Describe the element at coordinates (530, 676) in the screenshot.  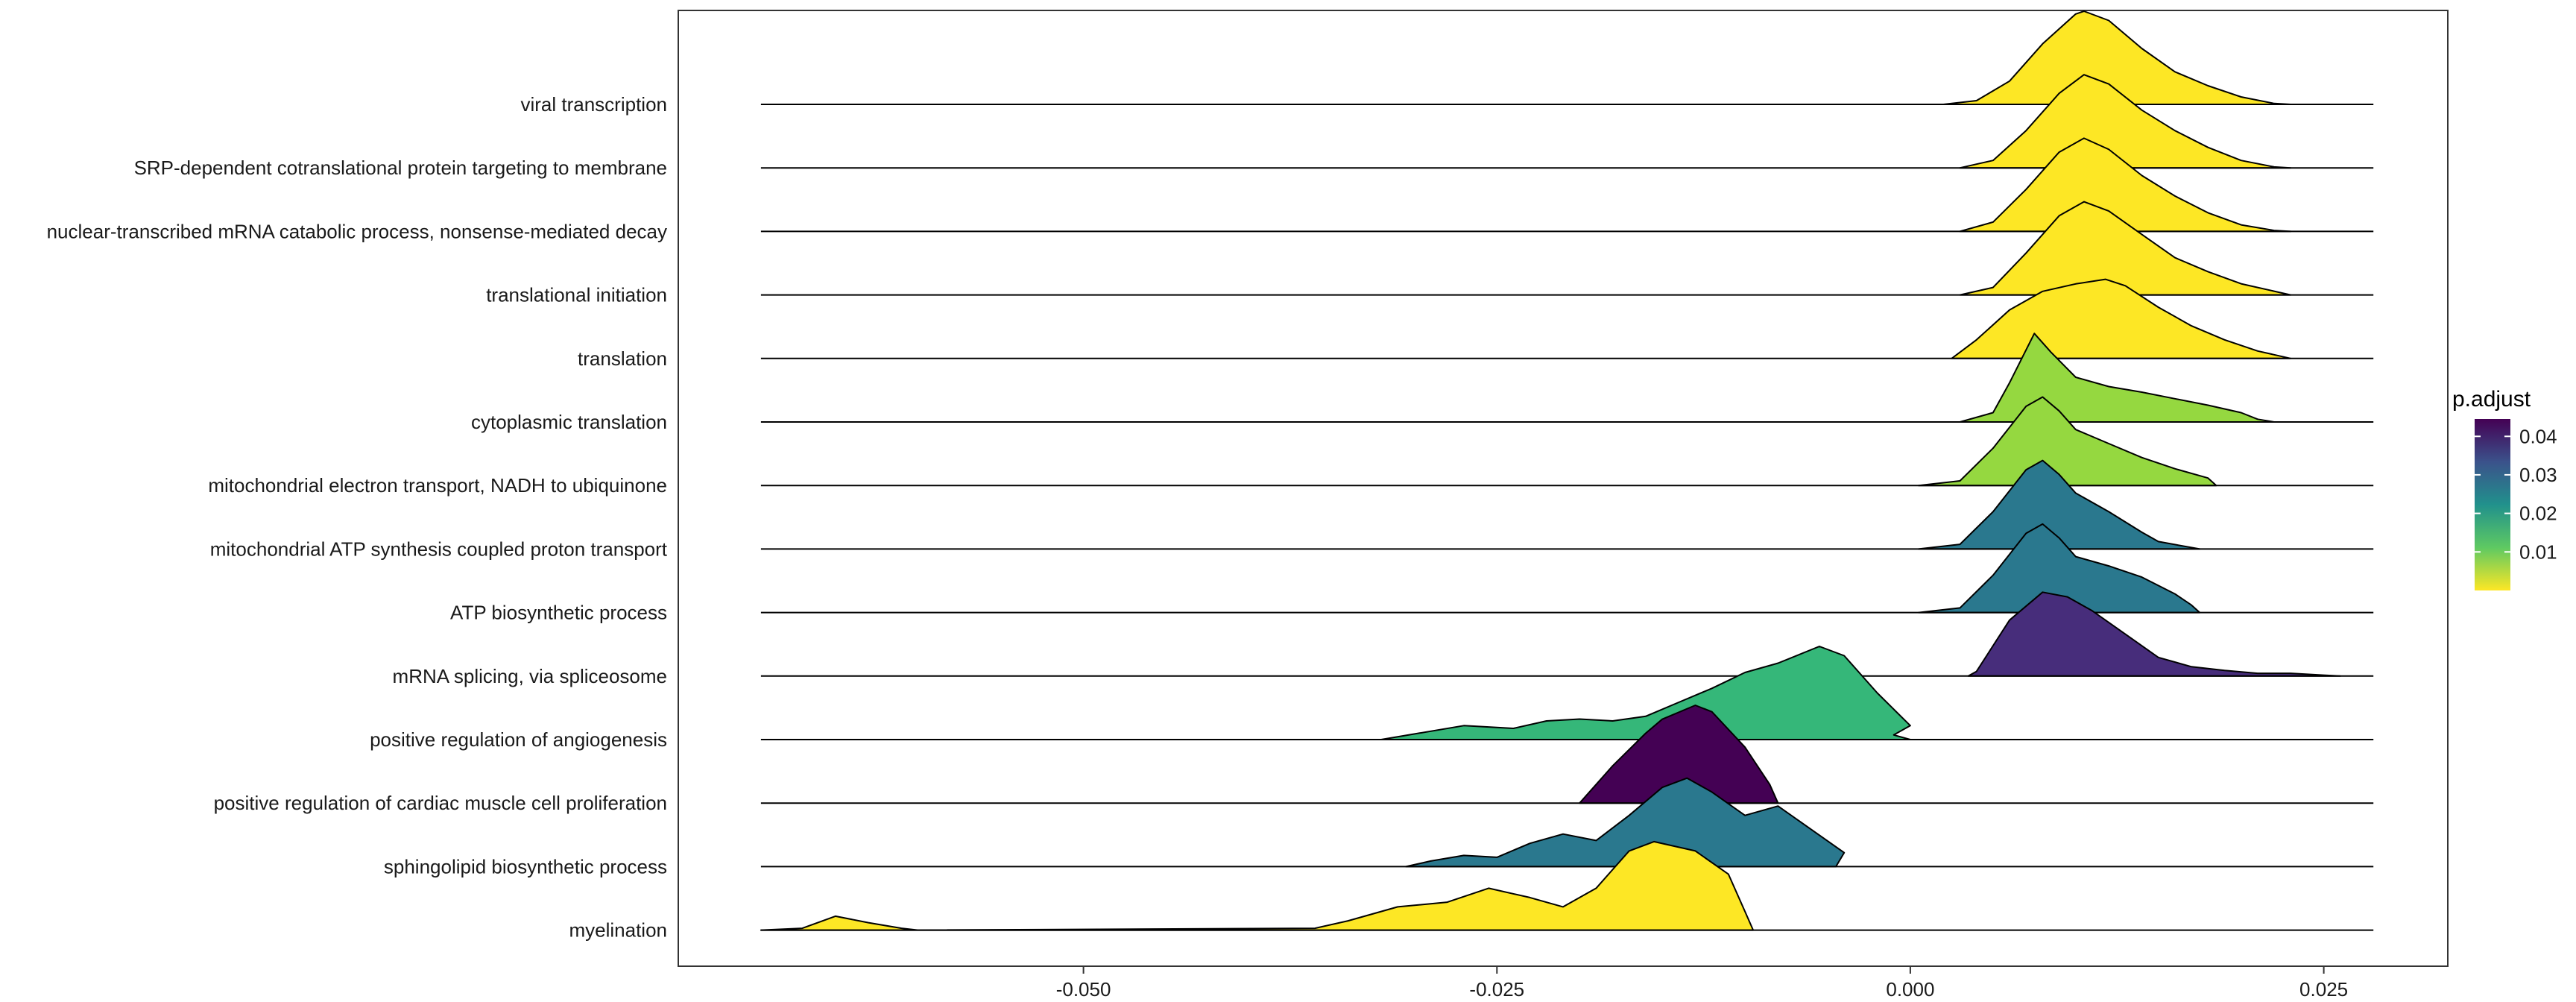
I see `y-label-mrna-splicing-via-spliceosome: mRNA splicing, via spliceosome` at that location.